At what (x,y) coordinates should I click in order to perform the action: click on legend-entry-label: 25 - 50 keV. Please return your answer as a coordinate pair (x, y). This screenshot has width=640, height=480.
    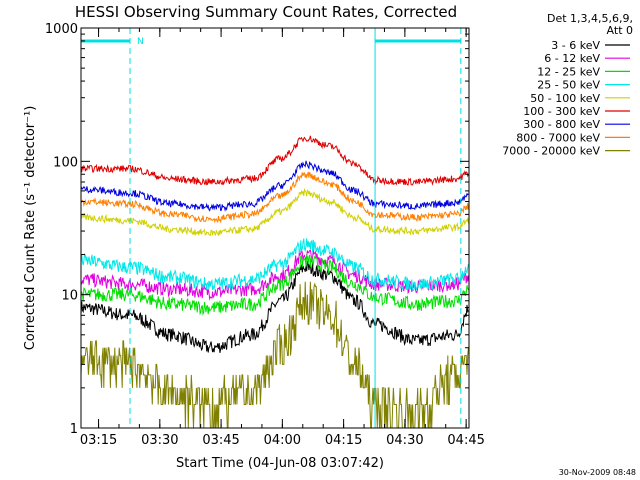
    Looking at the image, I should click on (568, 85).